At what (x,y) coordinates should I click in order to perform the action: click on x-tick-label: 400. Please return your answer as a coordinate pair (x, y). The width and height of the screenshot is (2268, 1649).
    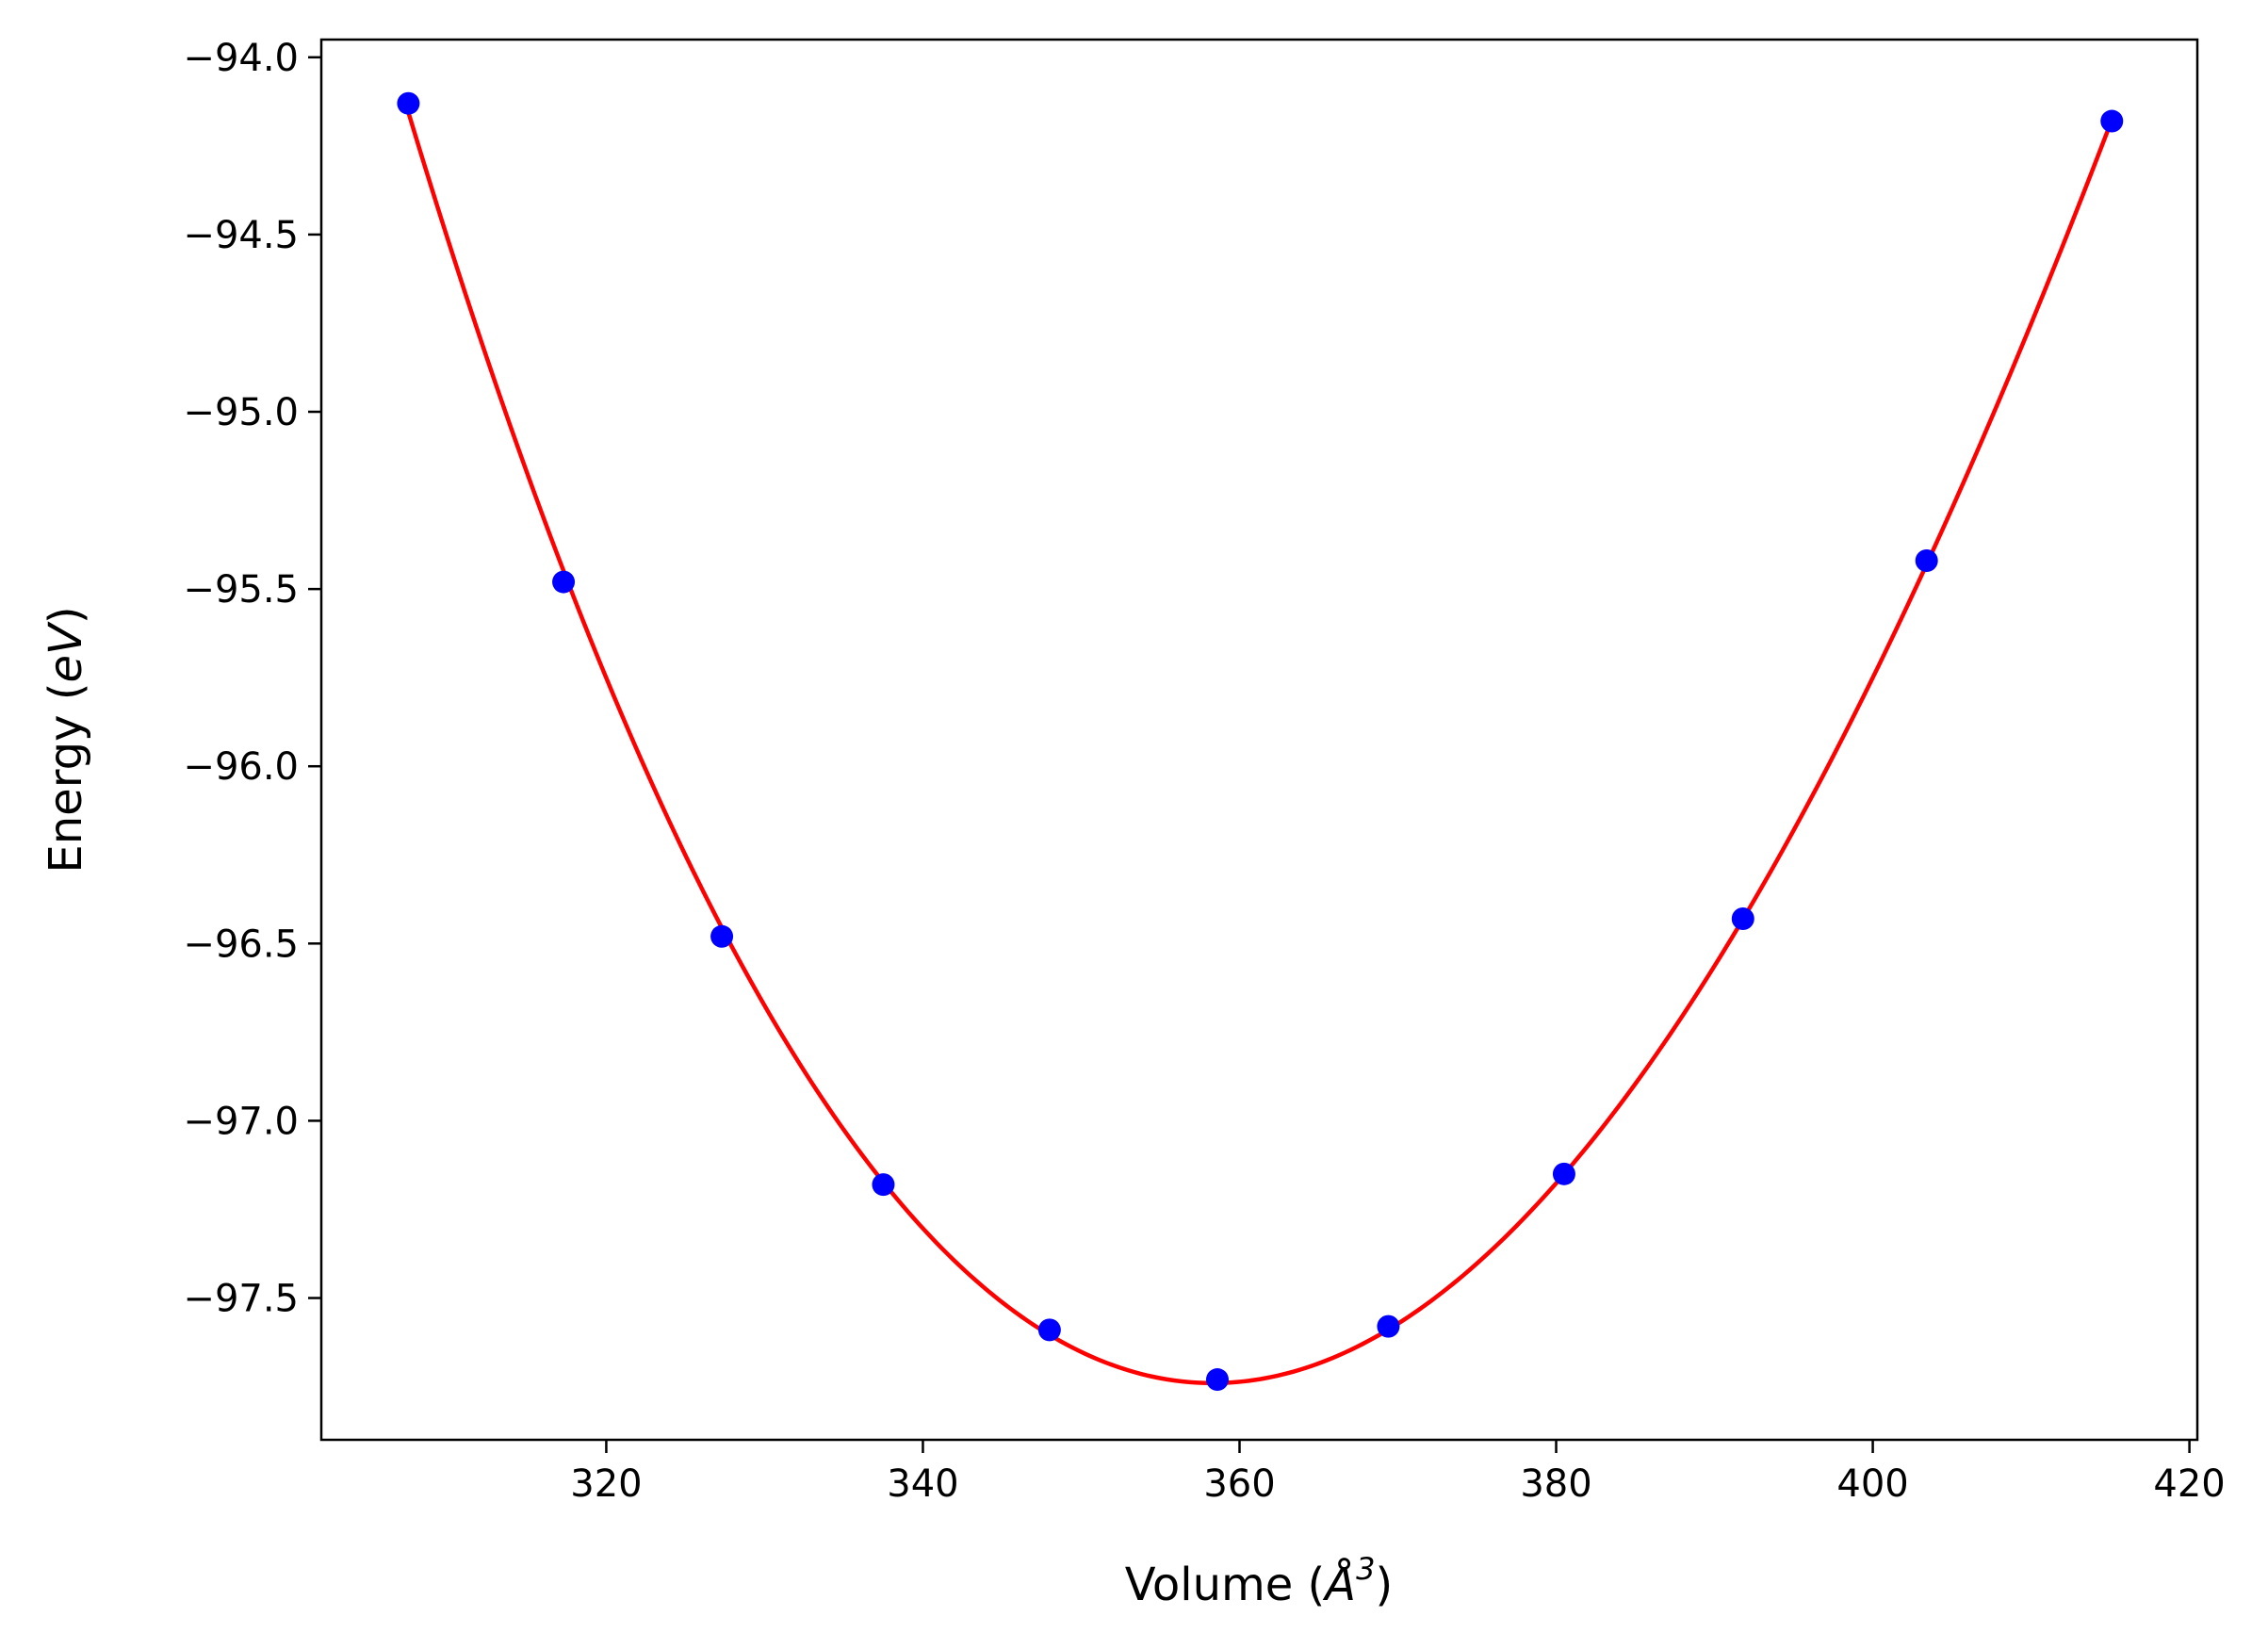
    Looking at the image, I should click on (1872, 1484).